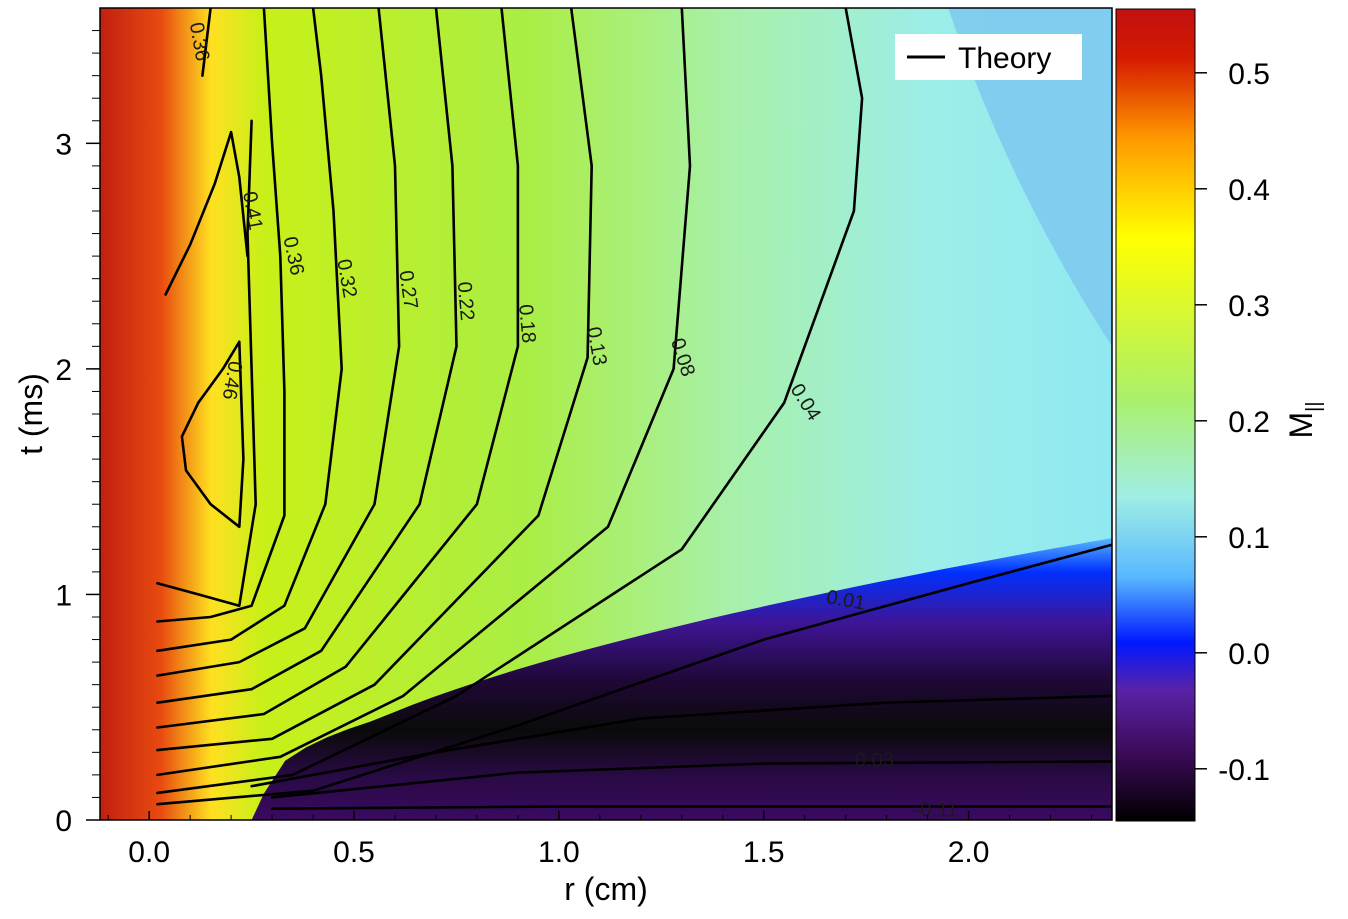 This screenshot has height=919, width=1348. What do you see at coordinates (559, 852) in the screenshot?
I see `x-tick-label-2: 1.0` at bounding box center [559, 852].